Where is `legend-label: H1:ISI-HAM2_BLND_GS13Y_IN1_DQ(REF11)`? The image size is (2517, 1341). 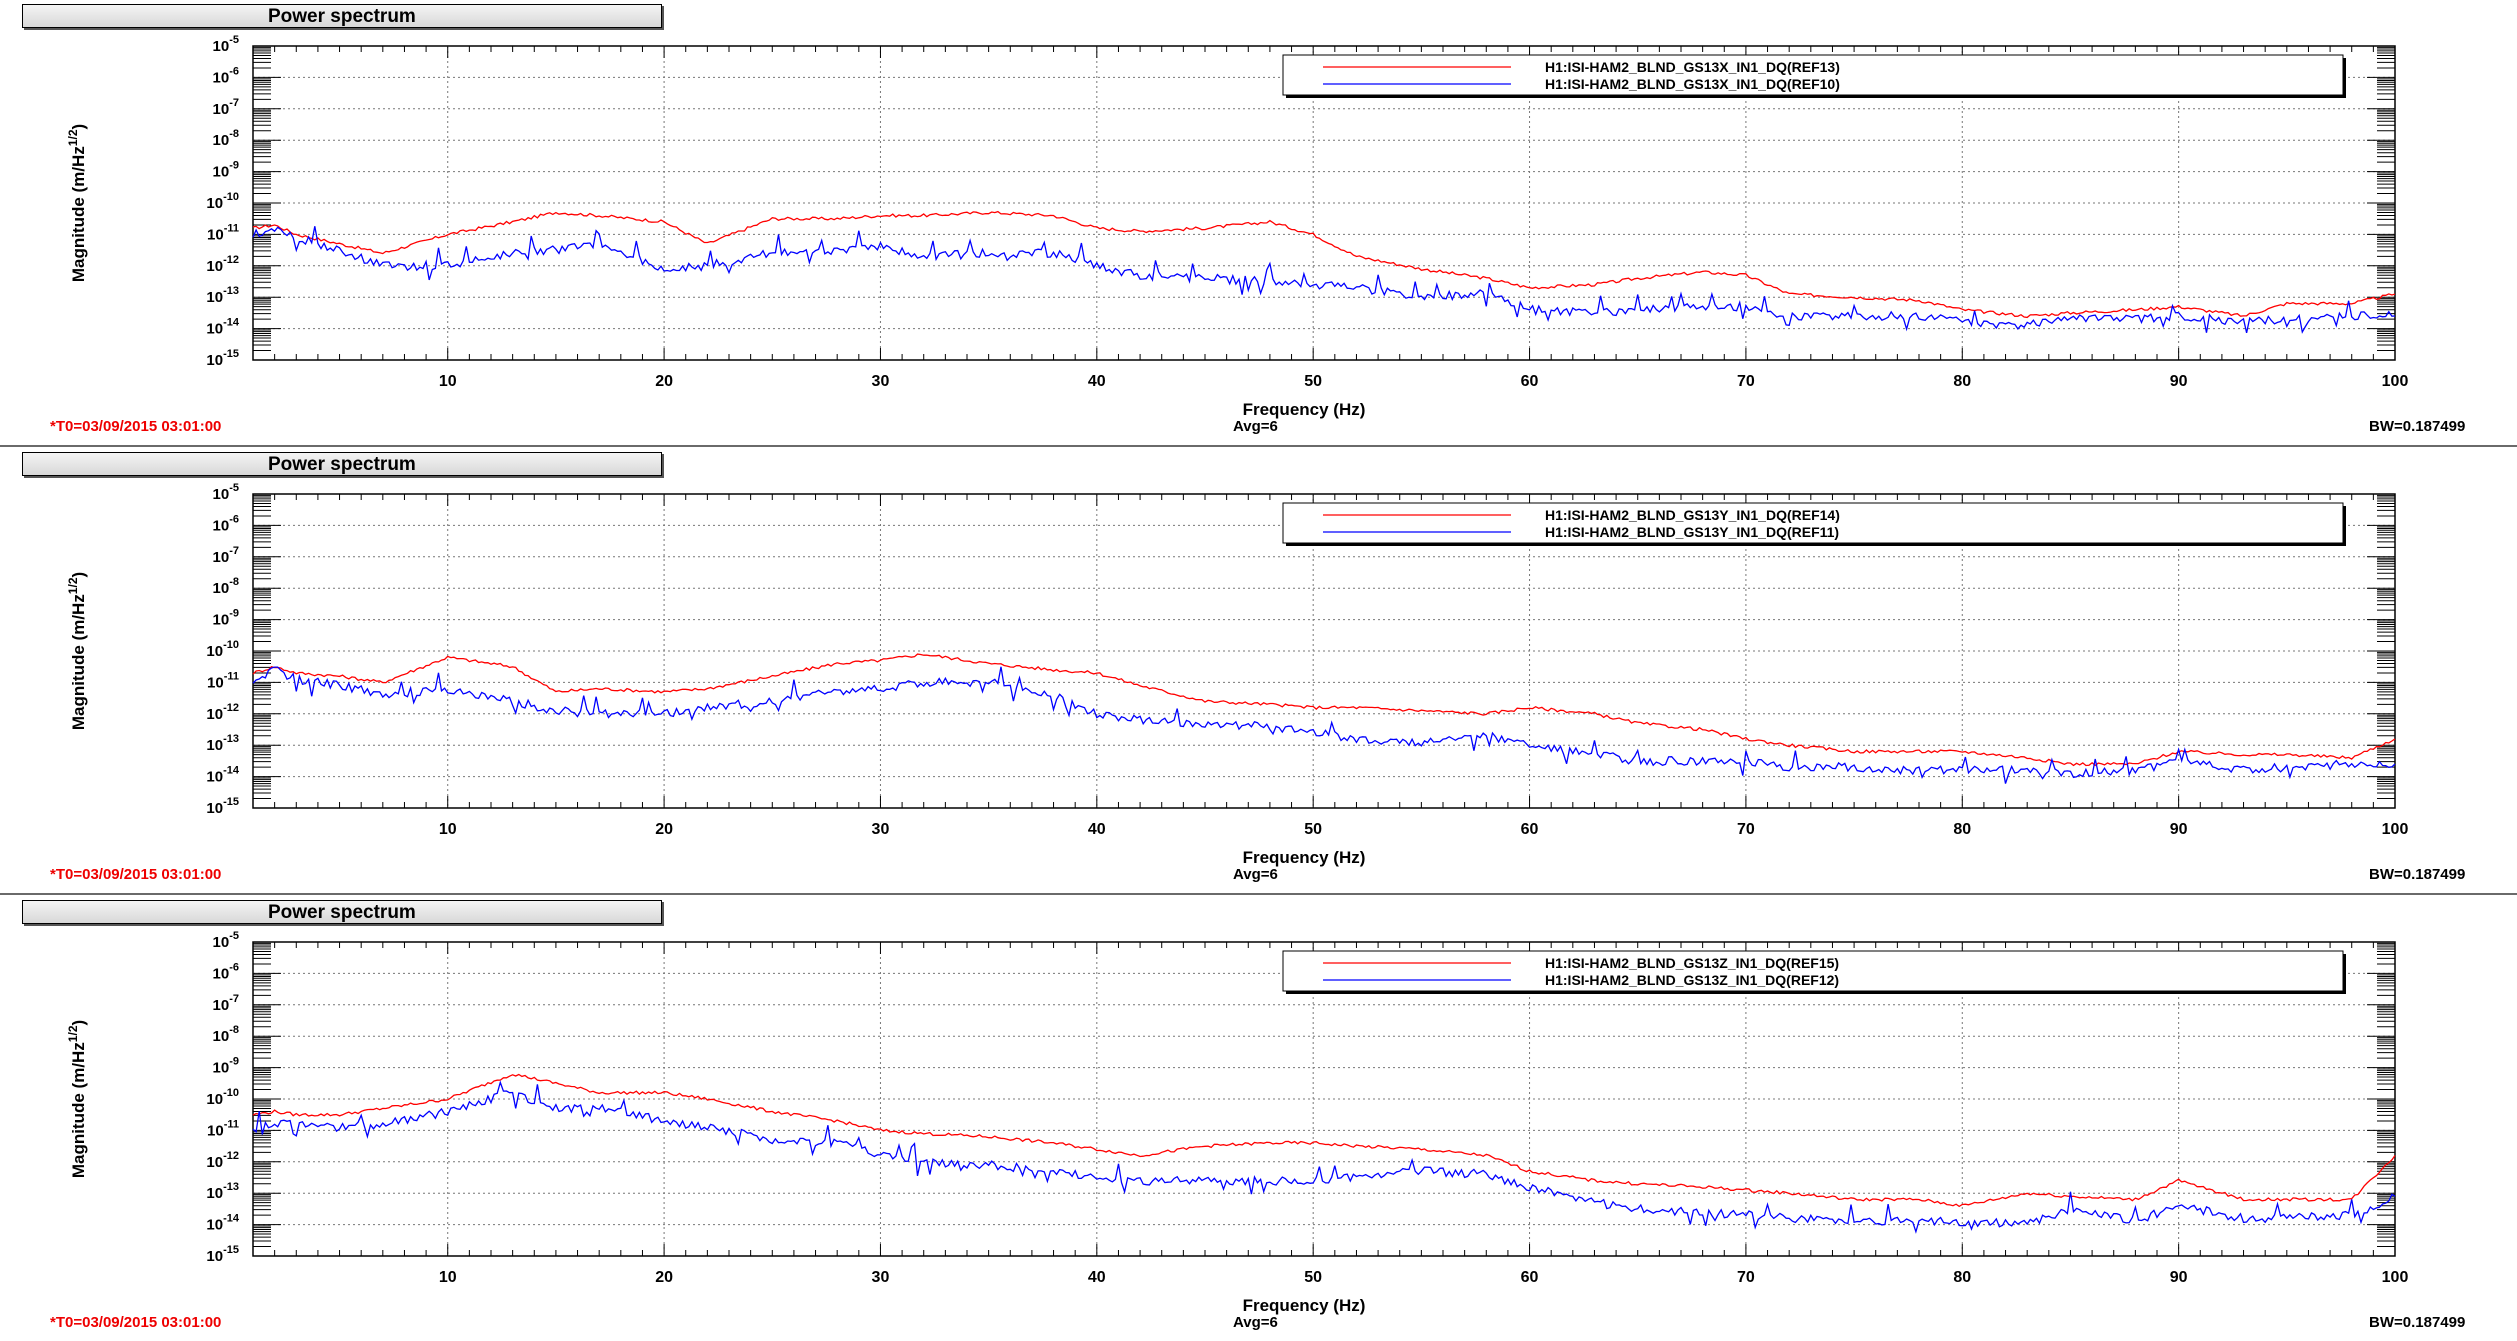 legend-label: H1:ISI-HAM2_BLND_GS13Y_IN1_DQ(REF11) is located at coordinates (1692, 532).